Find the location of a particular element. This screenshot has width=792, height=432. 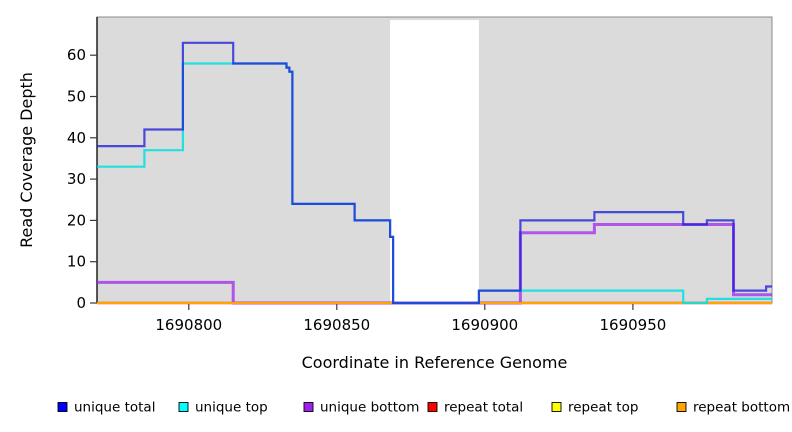

legend-swatch-unique-bottom is located at coordinates (308, 407).